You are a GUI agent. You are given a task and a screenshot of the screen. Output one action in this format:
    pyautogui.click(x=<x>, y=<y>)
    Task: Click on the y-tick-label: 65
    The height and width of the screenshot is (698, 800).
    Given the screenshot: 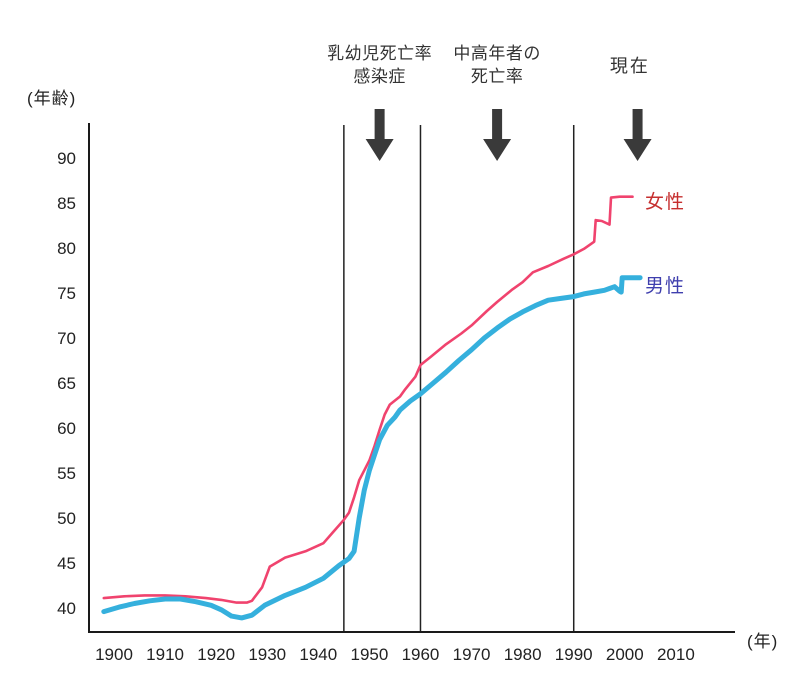 What is the action you would take?
    pyautogui.click(x=66, y=383)
    